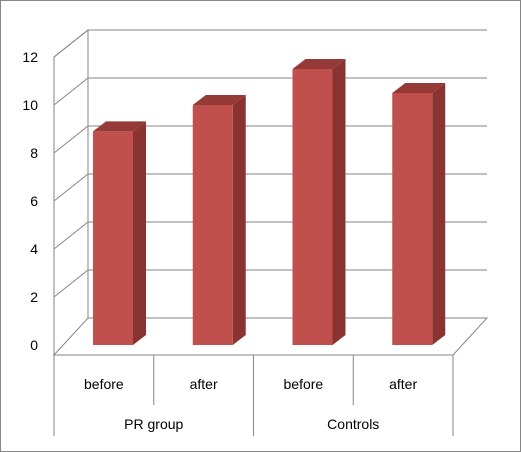  What do you see at coordinates (153, 424) in the screenshot?
I see `group-label: PR group` at bounding box center [153, 424].